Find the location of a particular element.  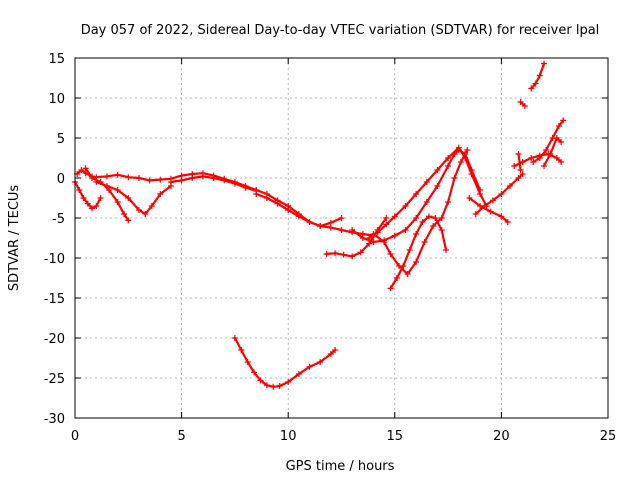

series-track-r is located at coordinates (553, 152).